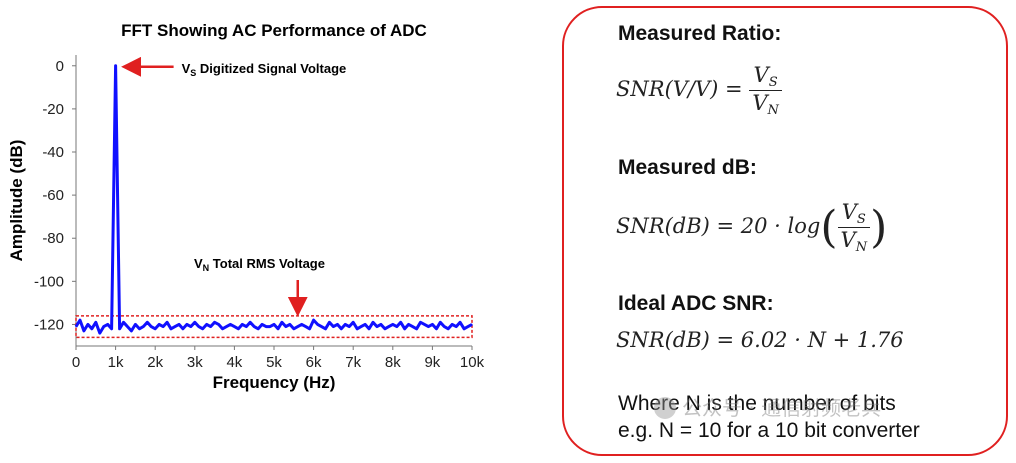  Describe the element at coordinates (848, 240) in the screenshot. I see `log-denominator: V` at that location.